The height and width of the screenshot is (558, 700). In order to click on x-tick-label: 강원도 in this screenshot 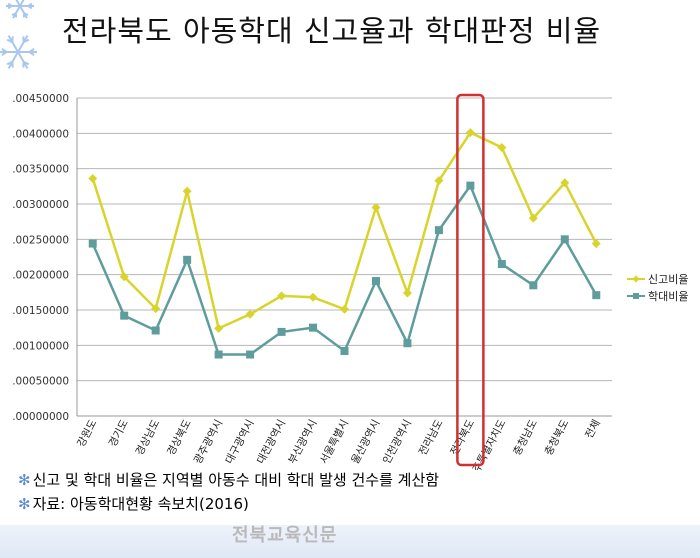, I will do `click(87, 433)`.